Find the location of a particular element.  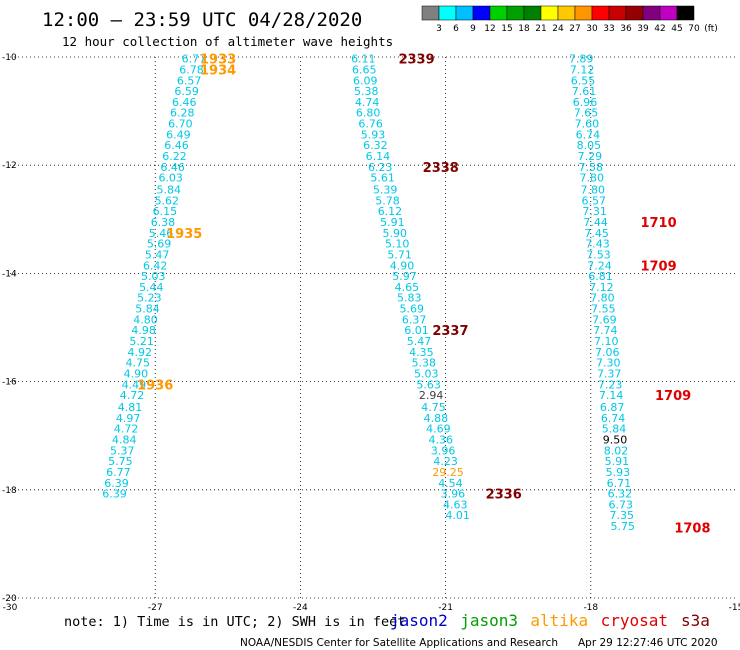

colorbar-tick-label: 18 is located at coordinates (524, 29).